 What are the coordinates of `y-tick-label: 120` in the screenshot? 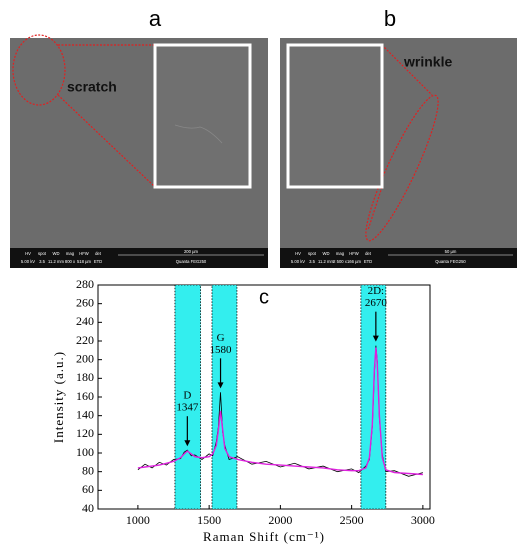 It's located at (85, 433).